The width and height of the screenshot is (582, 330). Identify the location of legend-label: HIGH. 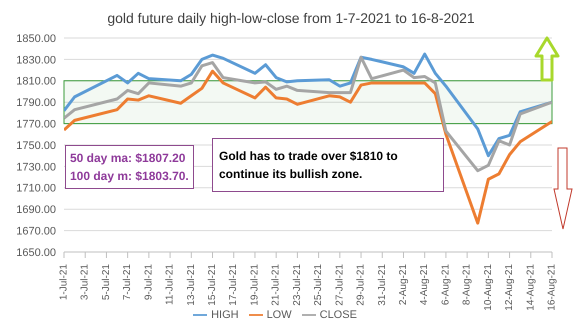
(225, 314).